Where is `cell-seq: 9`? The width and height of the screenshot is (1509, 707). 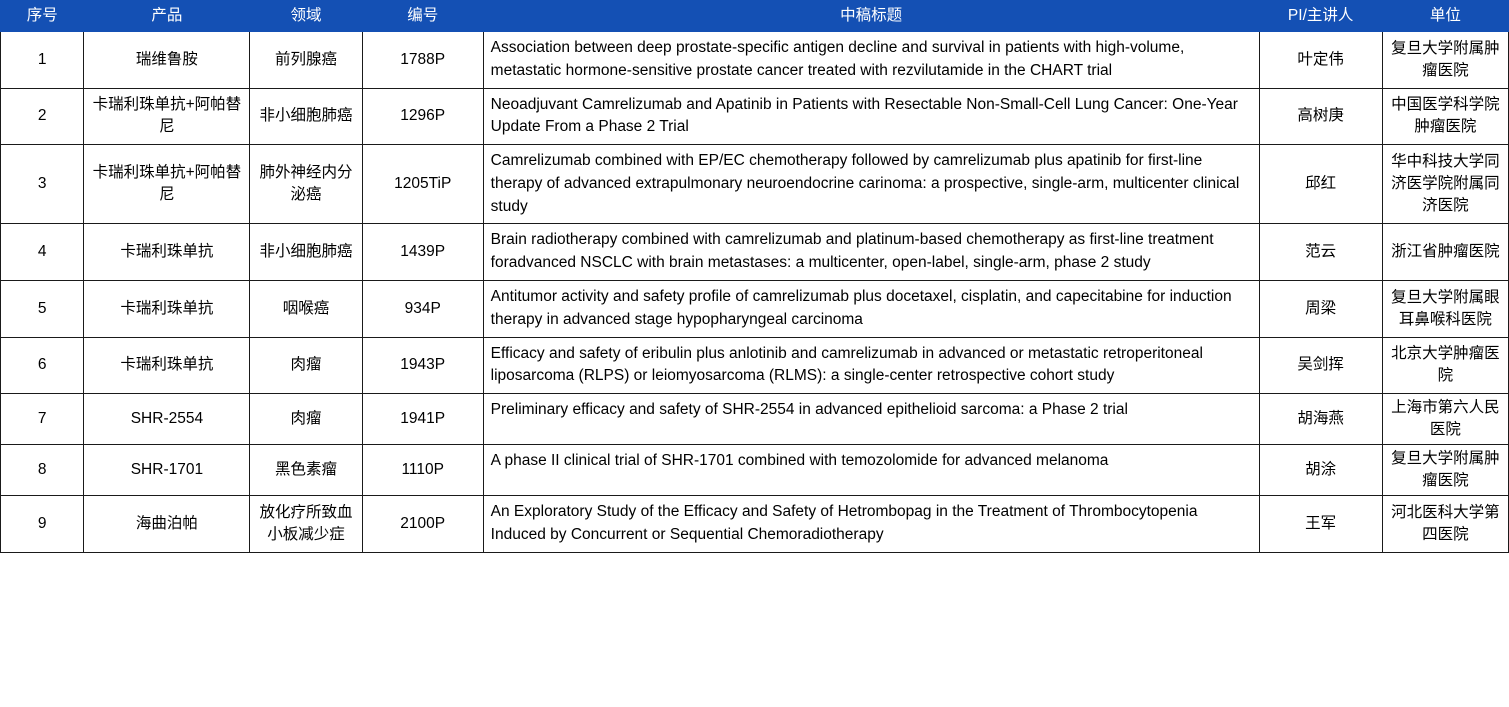 cell-seq: 9 is located at coordinates (42, 524).